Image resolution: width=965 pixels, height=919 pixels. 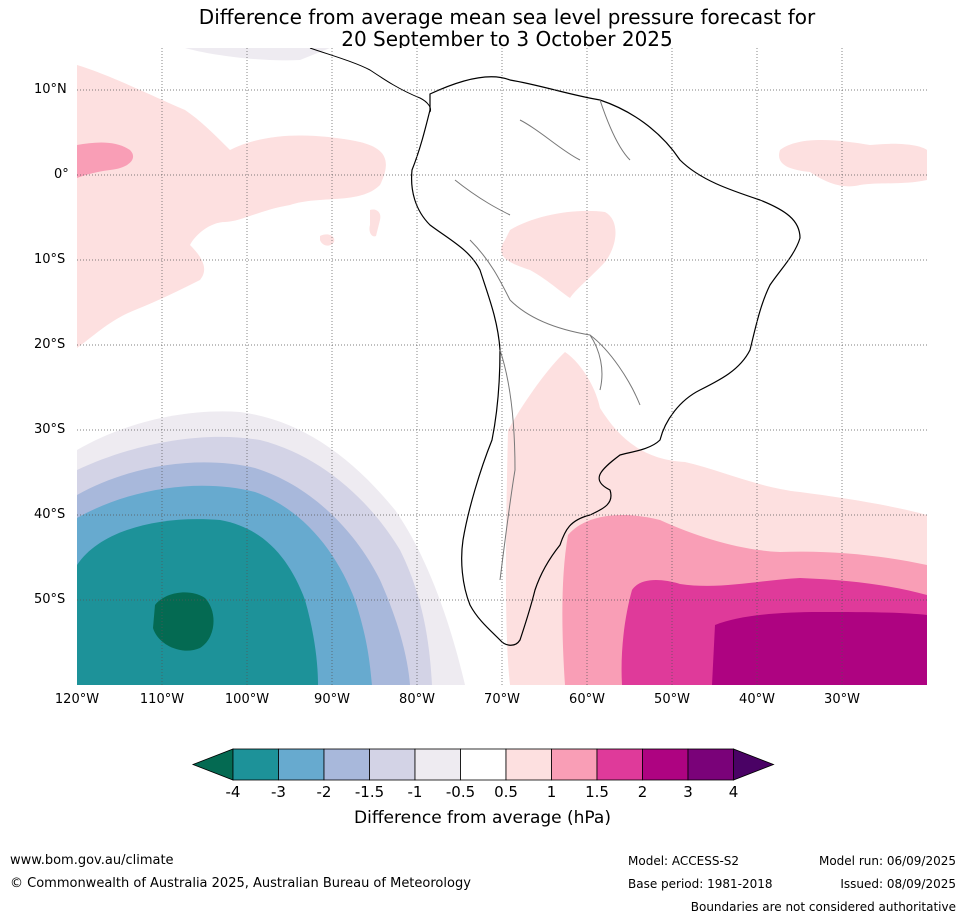 What do you see at coordinates (247, 699) in the screenshot?
I see `lon-label-100W: 100°W` at bounding box center [247, 699].